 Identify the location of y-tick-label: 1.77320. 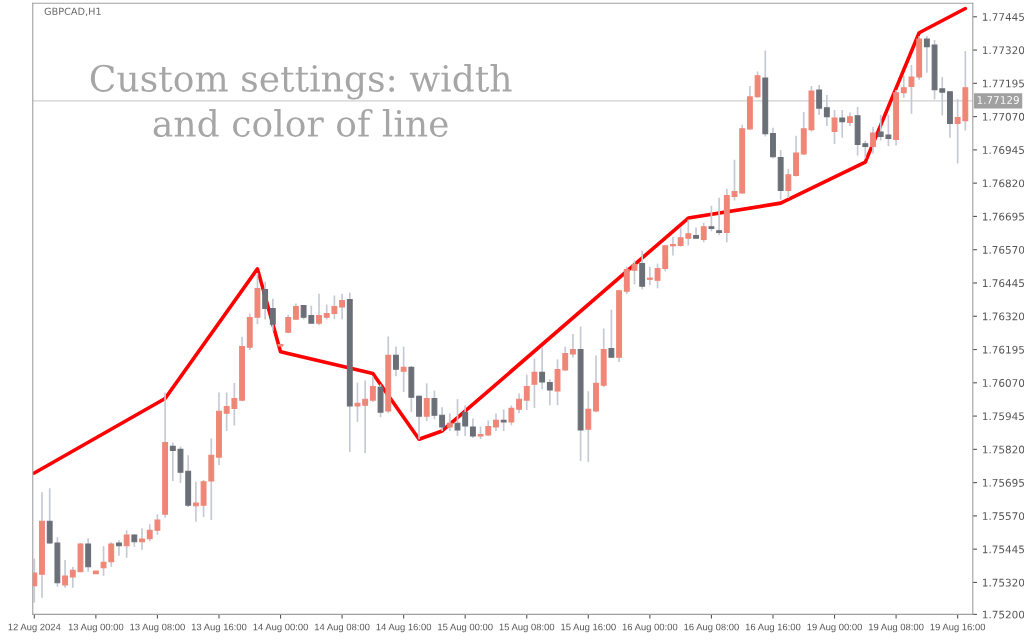
(1003, 50).